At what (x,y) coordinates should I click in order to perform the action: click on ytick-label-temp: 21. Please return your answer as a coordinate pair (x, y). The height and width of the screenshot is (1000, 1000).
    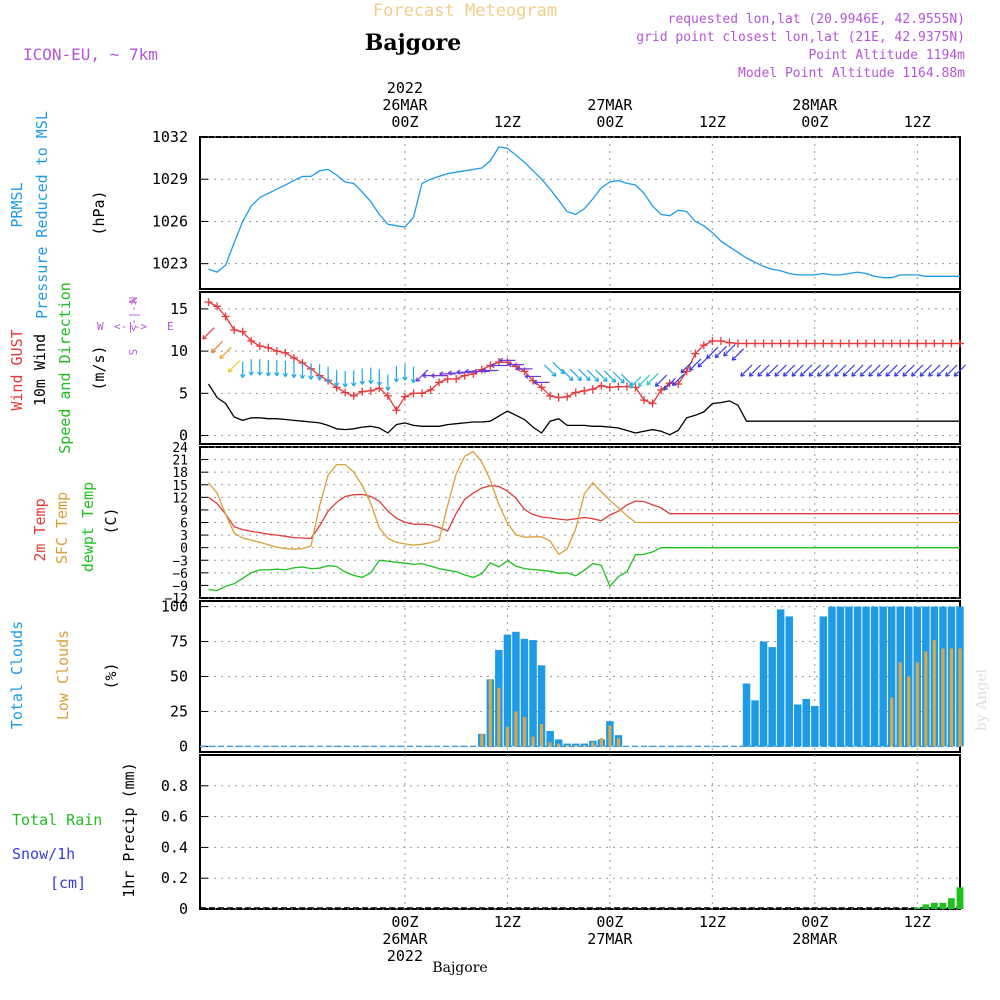
    Looking at the image, I should click on (180, 461).